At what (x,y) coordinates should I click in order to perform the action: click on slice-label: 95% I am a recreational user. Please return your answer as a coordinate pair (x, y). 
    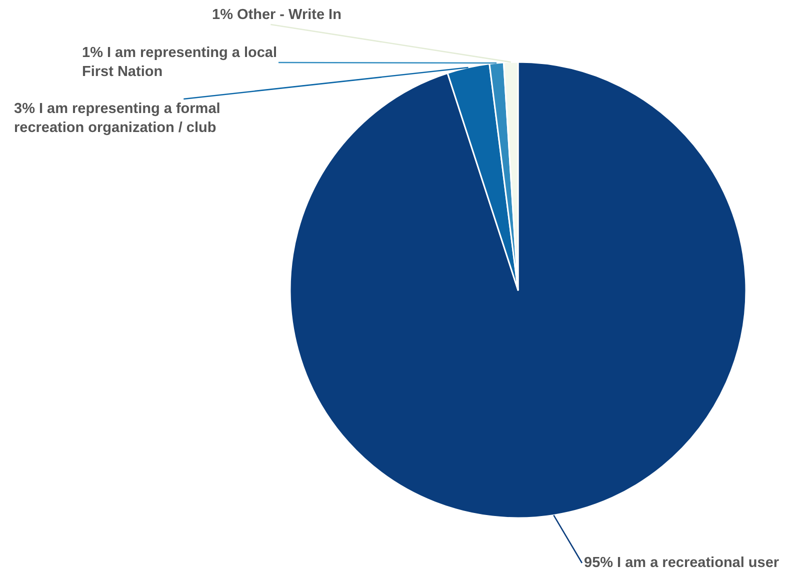
    Looking at the image, I should click on (682, 563).